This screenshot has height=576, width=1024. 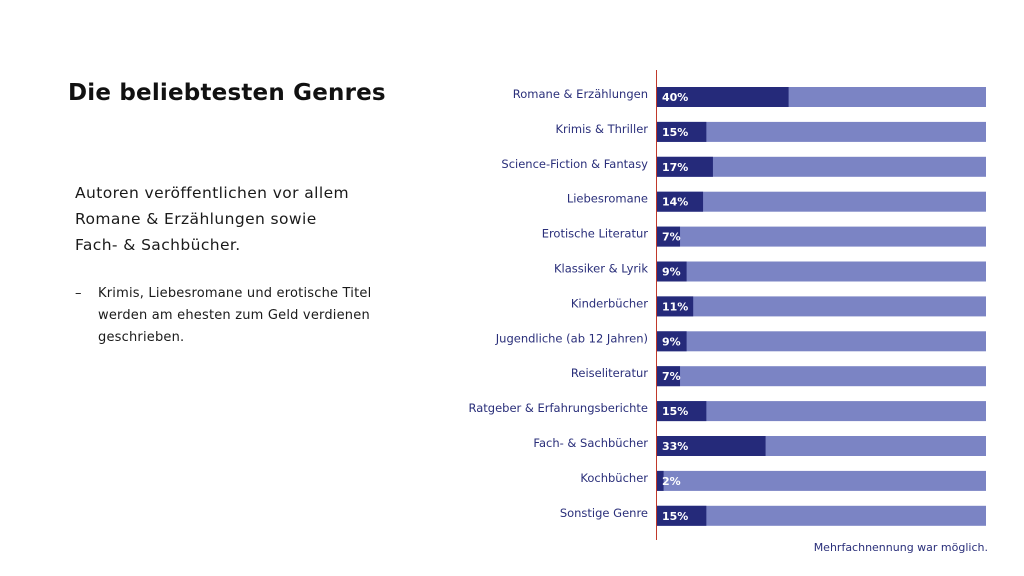 What do you see at coordinates (614, 478) in the screenshot?
I see `category-label: Kochbücher` at bounding box center [614, 478].